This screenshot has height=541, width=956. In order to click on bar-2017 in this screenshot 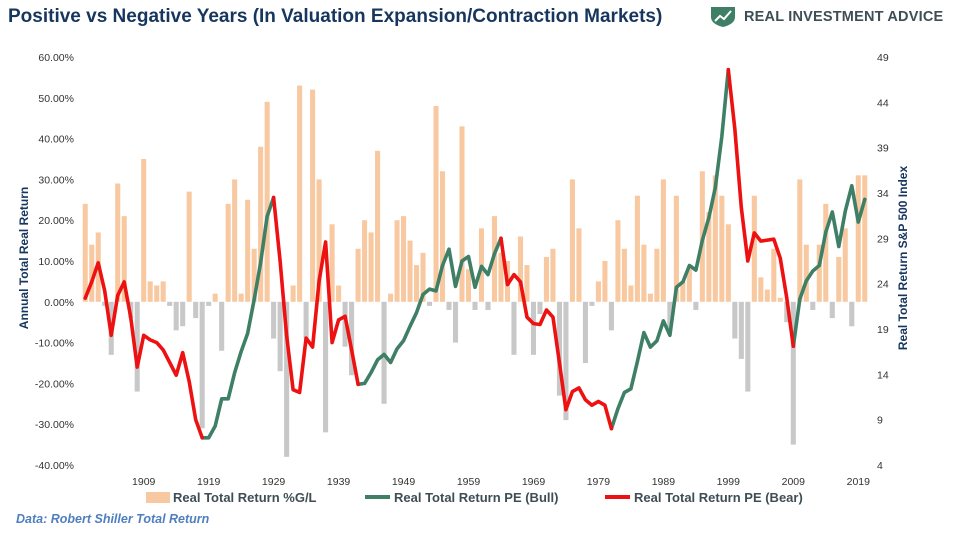, I will do `click(845, 265)`.